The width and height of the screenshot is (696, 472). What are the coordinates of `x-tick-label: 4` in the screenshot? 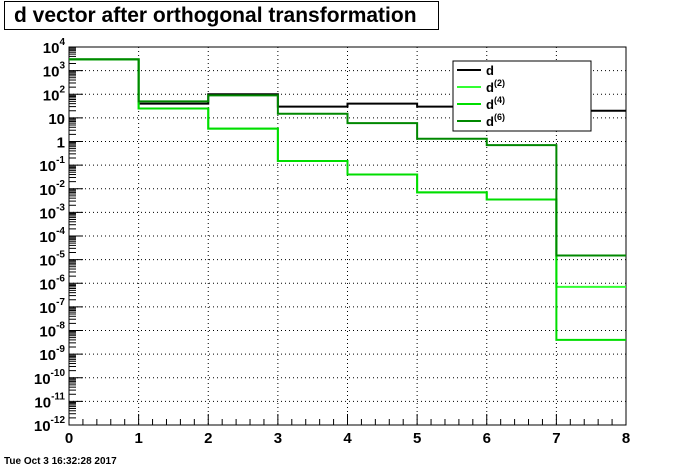 It's located at (347, 438).